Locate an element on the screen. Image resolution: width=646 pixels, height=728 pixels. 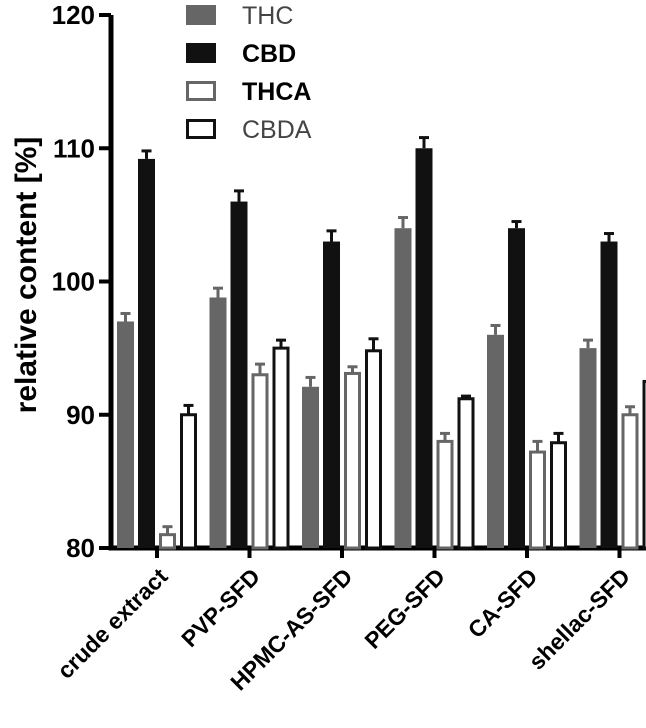
legend-label-cbda: CBDA is located at coordinates (277, 130).